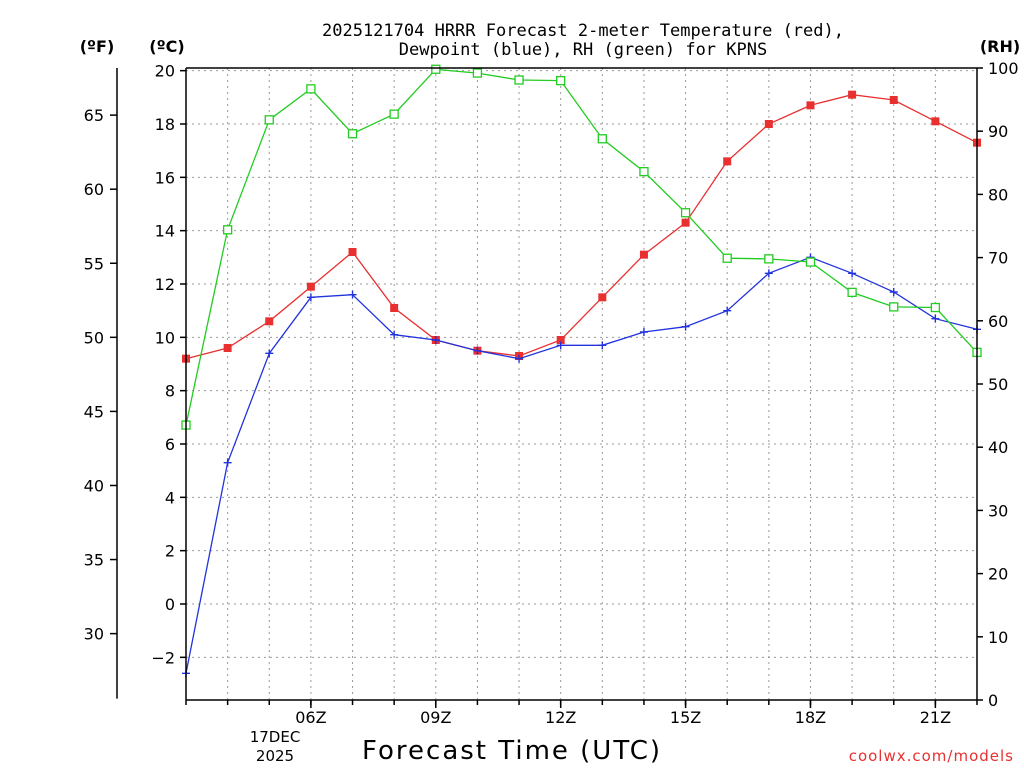 This screenshot has width=1024, height=768. Describe the element at coordinates (163, 657) in the screenshot. I see `celsius-tick-label: −2` at that location.